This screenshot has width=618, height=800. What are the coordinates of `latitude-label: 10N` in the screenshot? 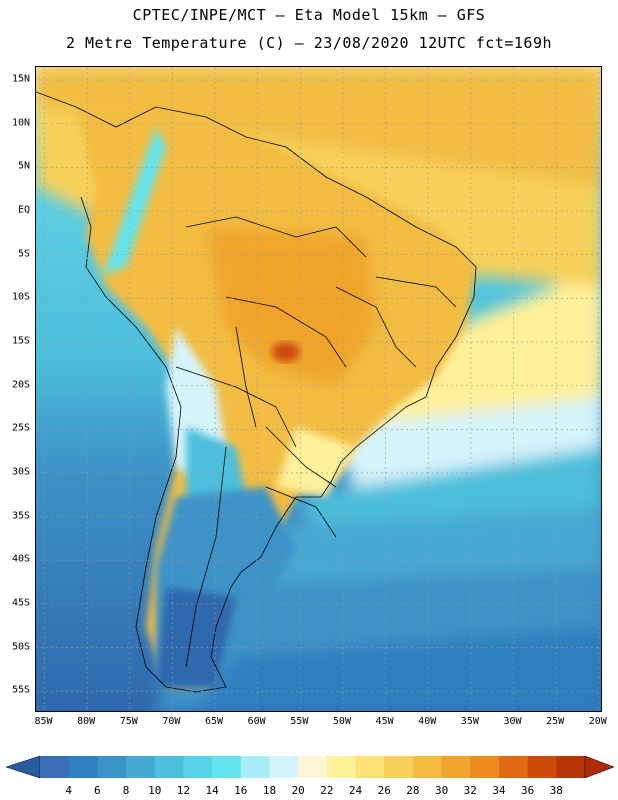 It's located at (20, 123).